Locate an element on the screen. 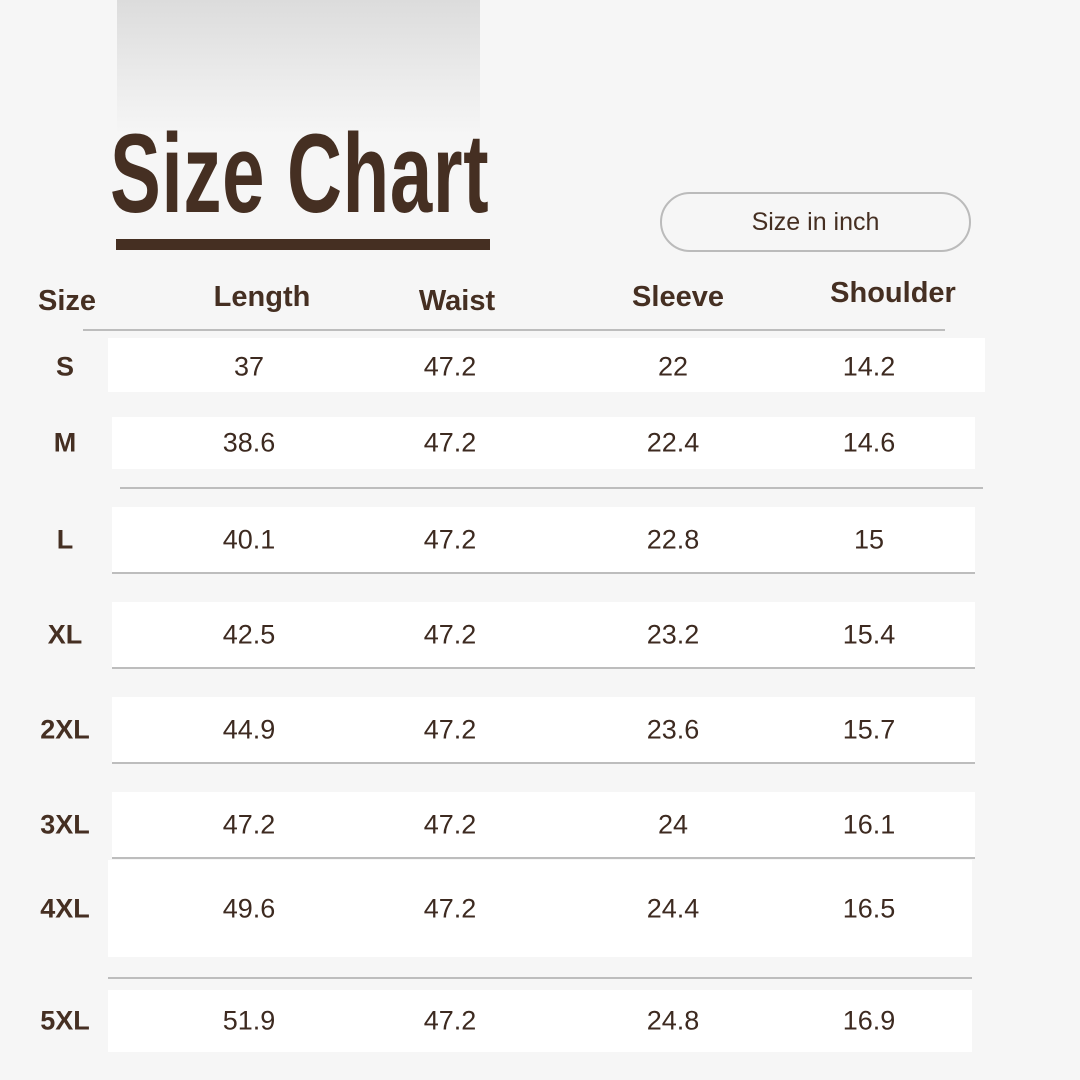 The height and width of the screenshot is (1080, 1080). size-label: S is located at coordinates (65, 366).